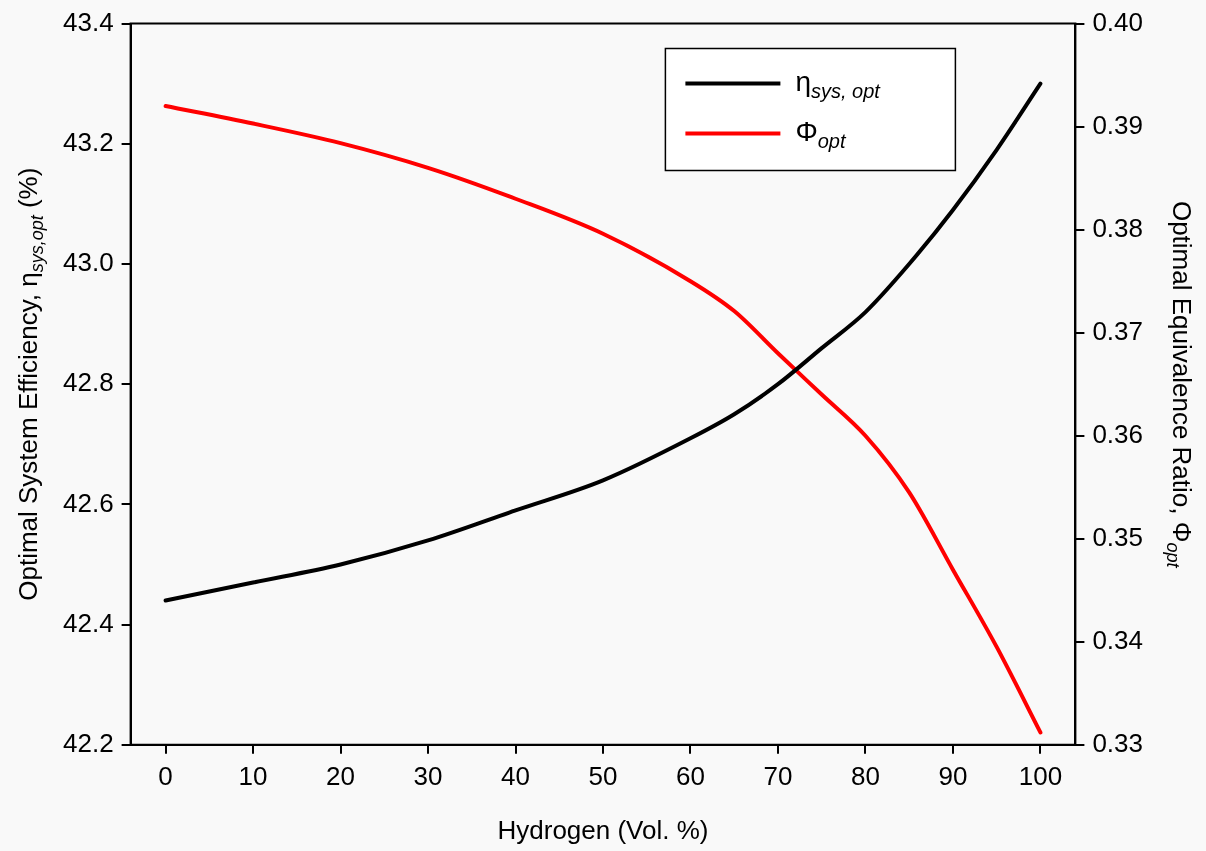 Image resolution: width=1206 pixels, height=851 pixels. I want to click on y-tick-label: 43.2, so click(88, 141).